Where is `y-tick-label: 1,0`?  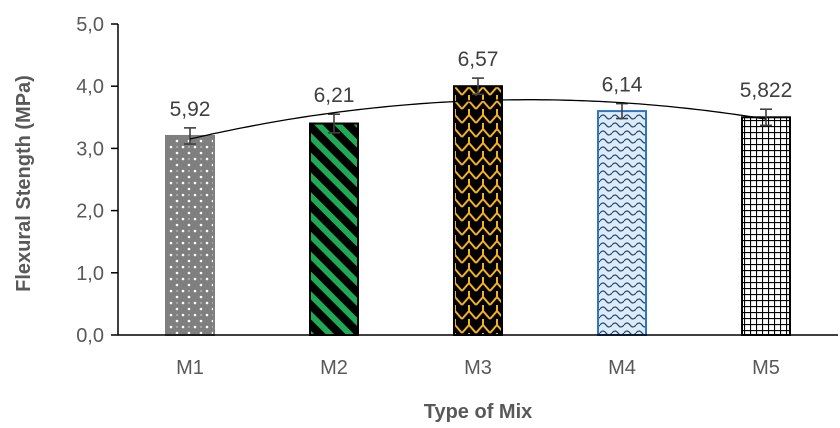 y-tick-label: 1,0 is located at coordinates (90, 274).